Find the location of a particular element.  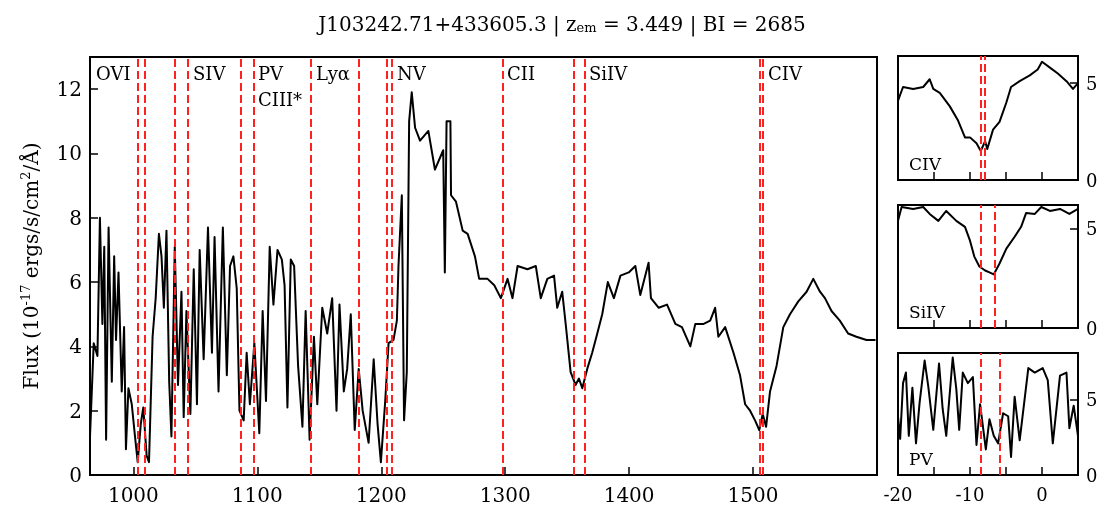

annotation: PV is located at coordinates (271, 73).